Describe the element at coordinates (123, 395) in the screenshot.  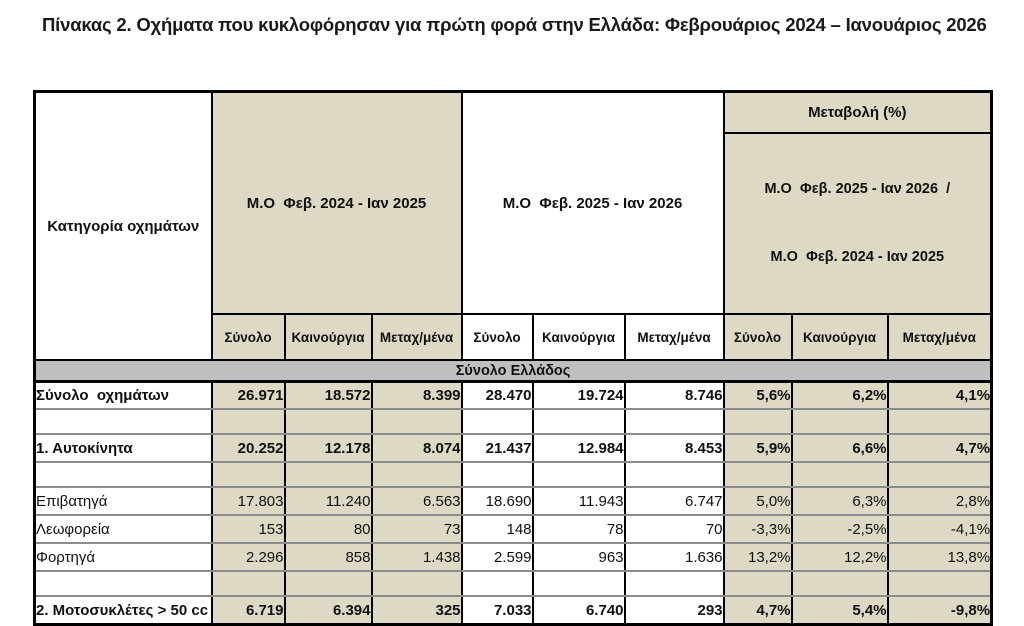
I see `row-label: Σύνολο οχημάτων` at that location.